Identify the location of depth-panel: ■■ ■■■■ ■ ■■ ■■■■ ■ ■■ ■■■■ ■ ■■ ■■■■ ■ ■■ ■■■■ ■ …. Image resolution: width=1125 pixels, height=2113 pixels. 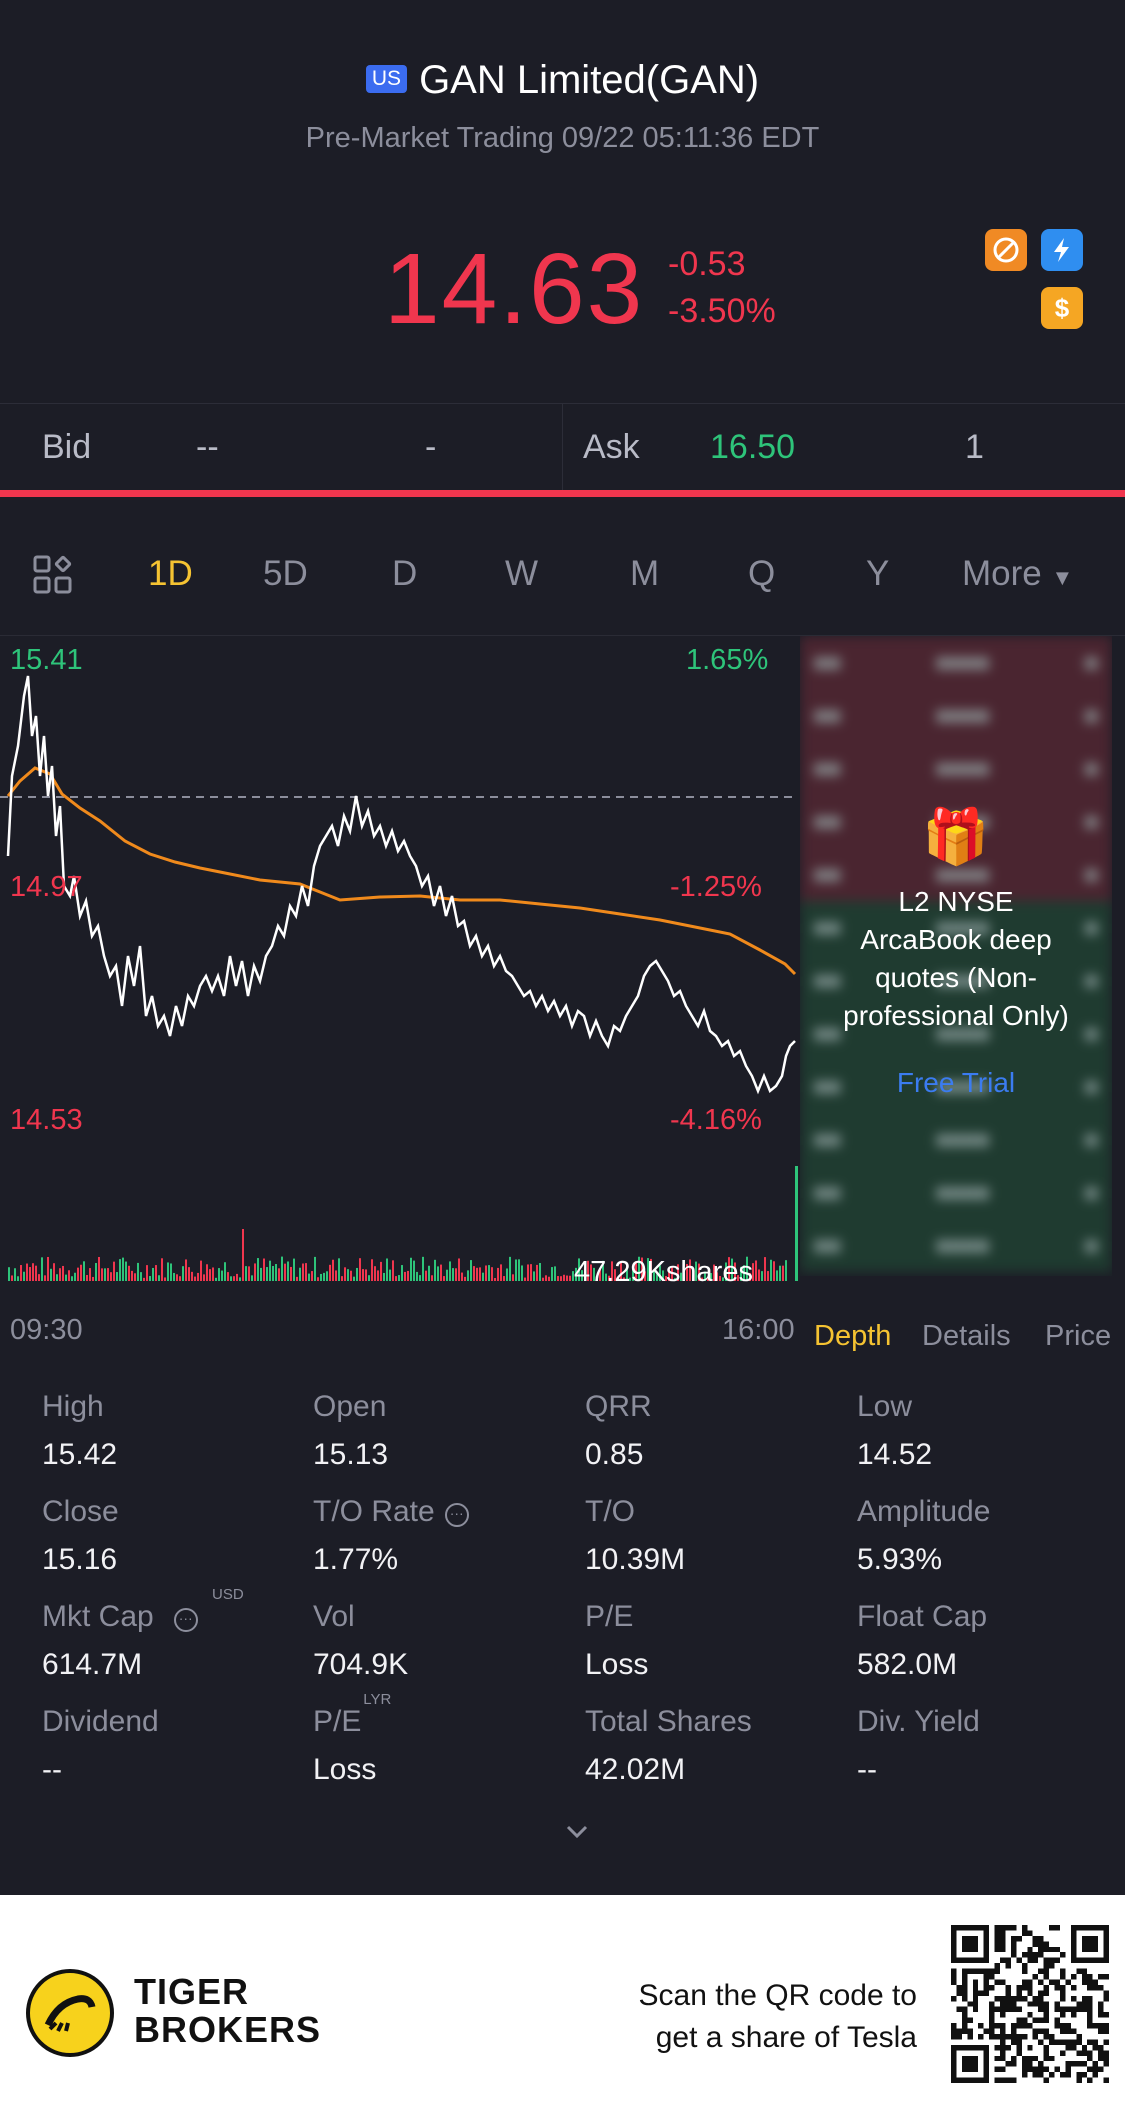
(956, 956).